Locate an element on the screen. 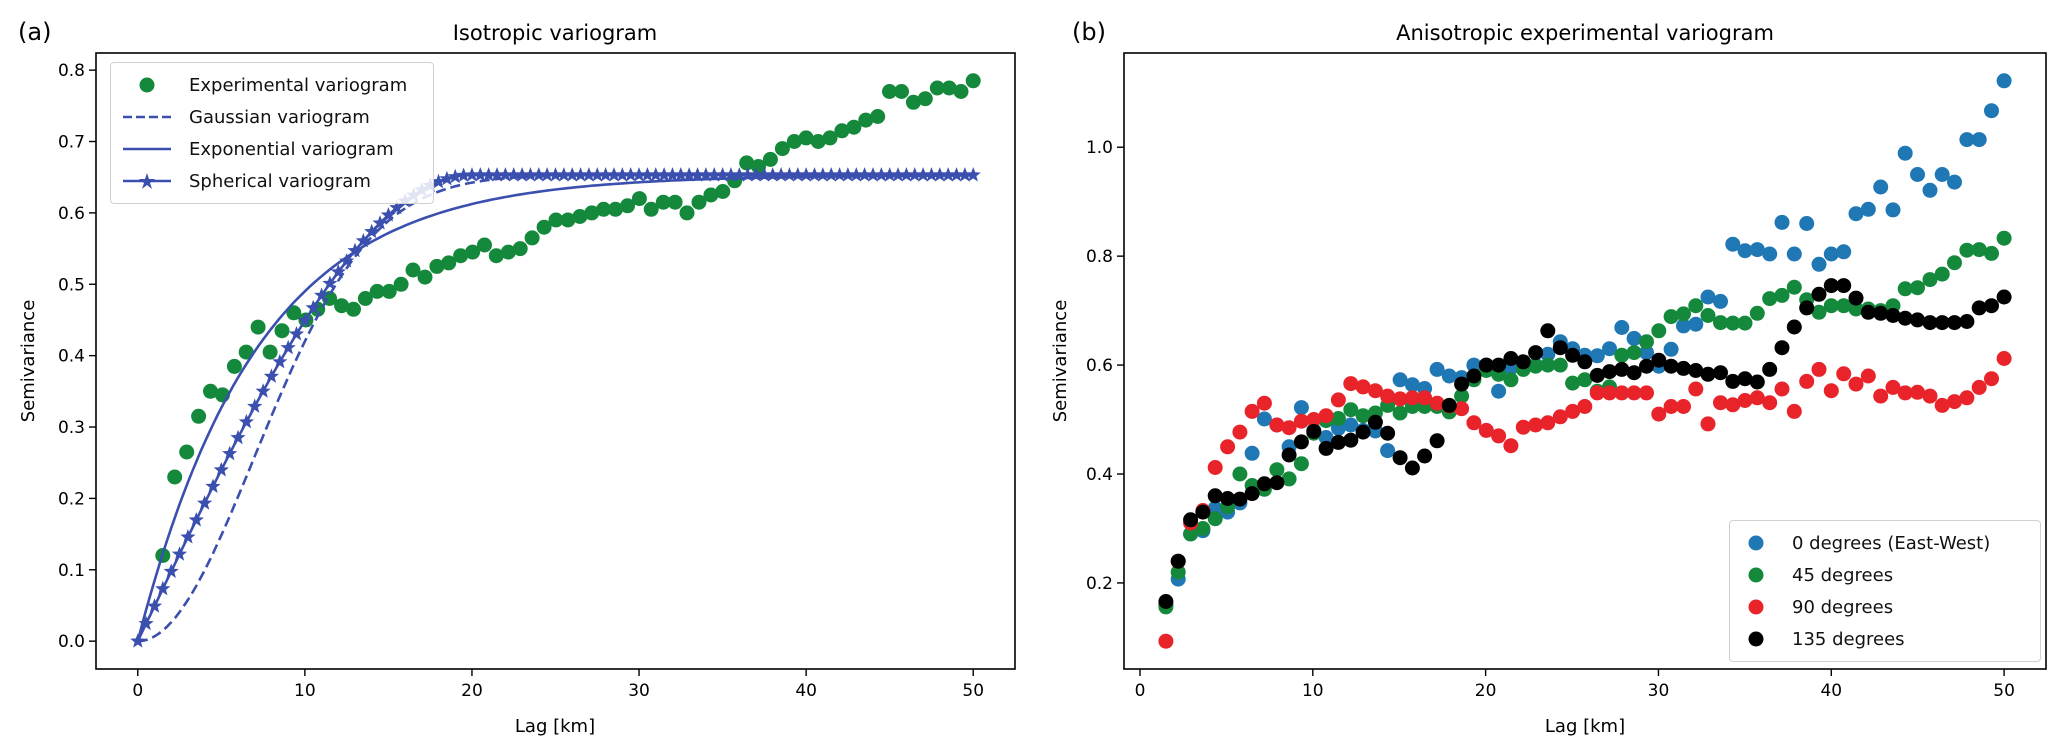 The image size is (2067, 755). y-tick-label: 0.8 is located at coordinates (71, 71).